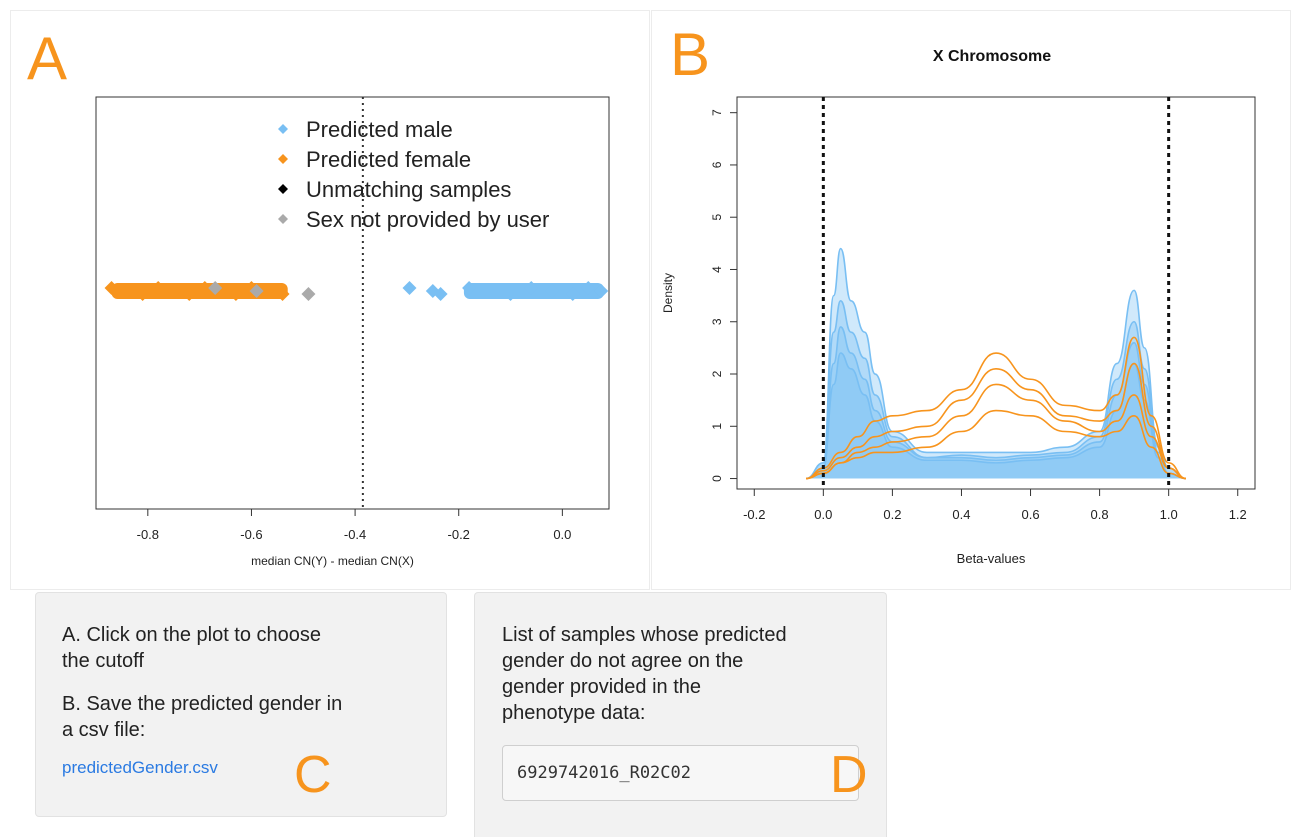 The image size is (1299, 837). I want to click on instruction-b-line2: a csv file:, so click(104, 730).